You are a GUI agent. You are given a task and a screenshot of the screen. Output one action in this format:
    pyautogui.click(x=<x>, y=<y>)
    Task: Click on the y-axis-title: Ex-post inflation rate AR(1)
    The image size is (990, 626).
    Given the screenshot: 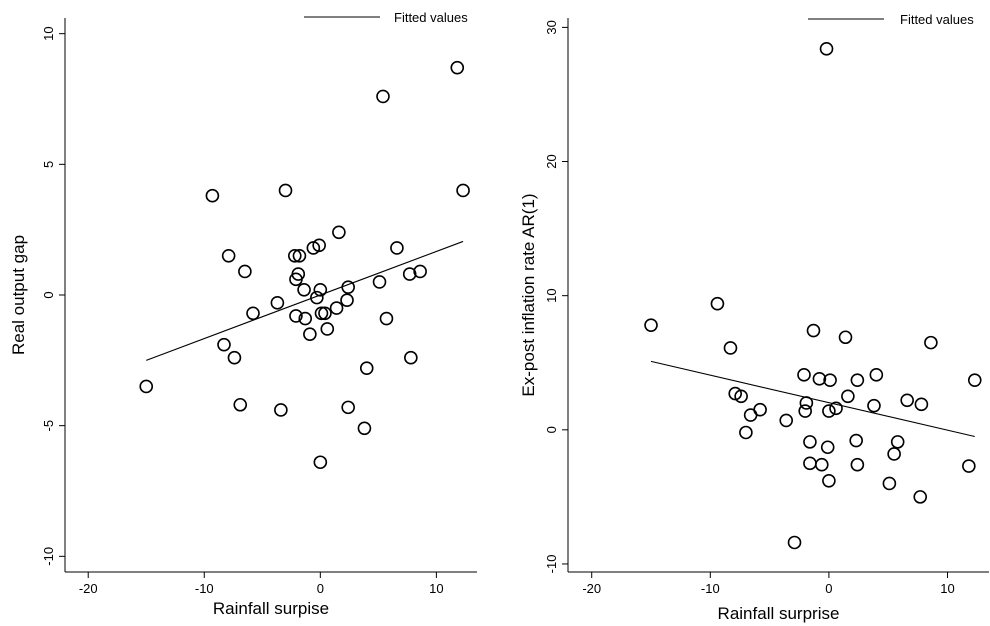 What is the action you would take?
    pyautogui.click(x=528, y=294)
    